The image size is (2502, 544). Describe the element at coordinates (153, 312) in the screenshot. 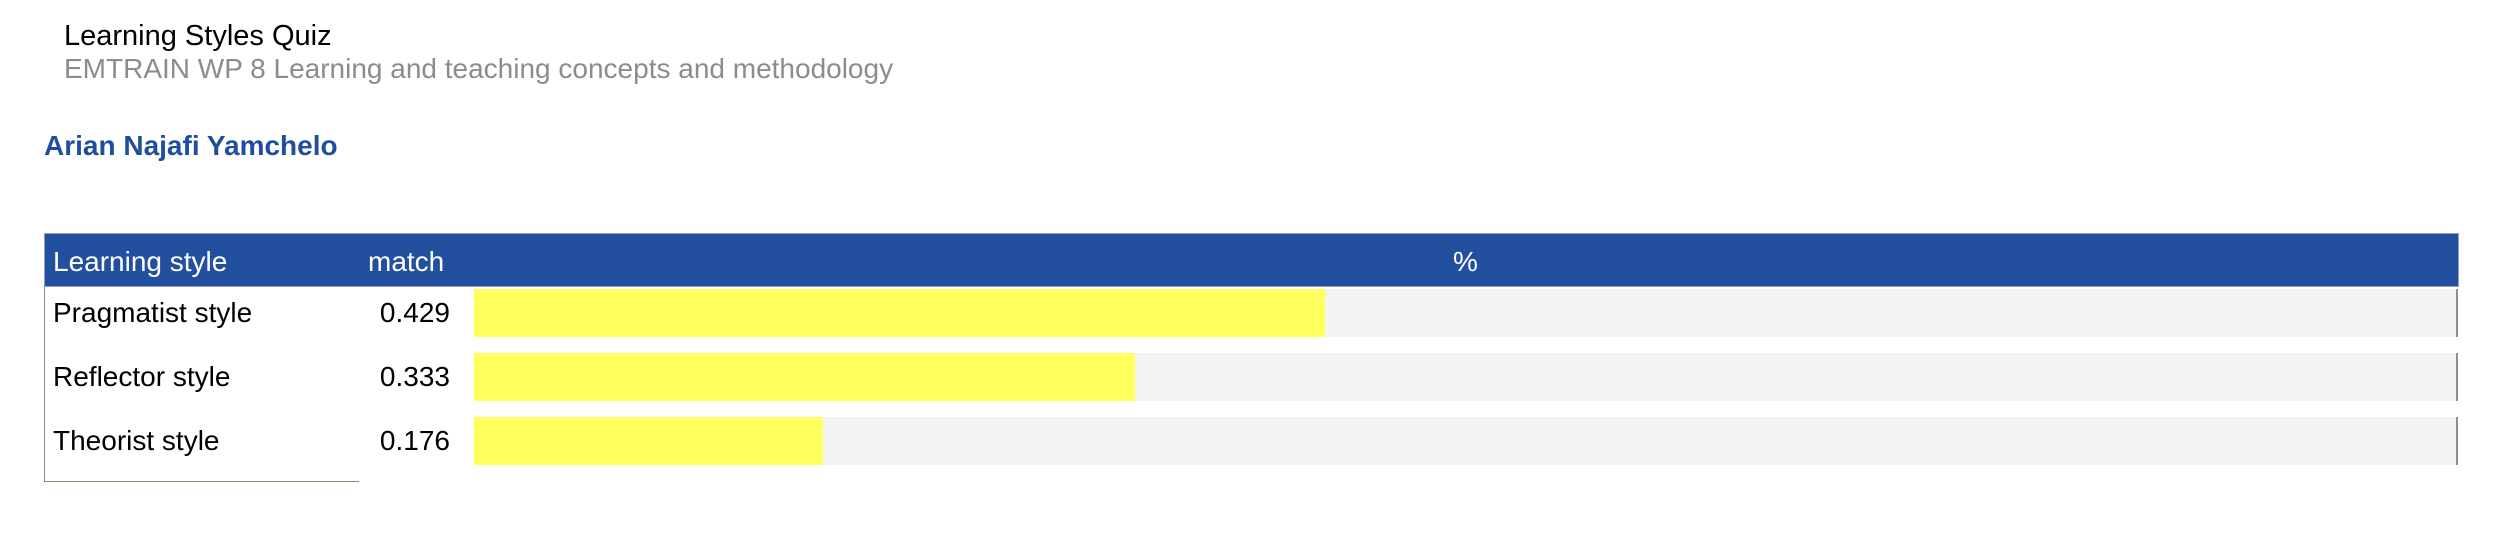

I see `style-label: Pragmatist style` at that location.